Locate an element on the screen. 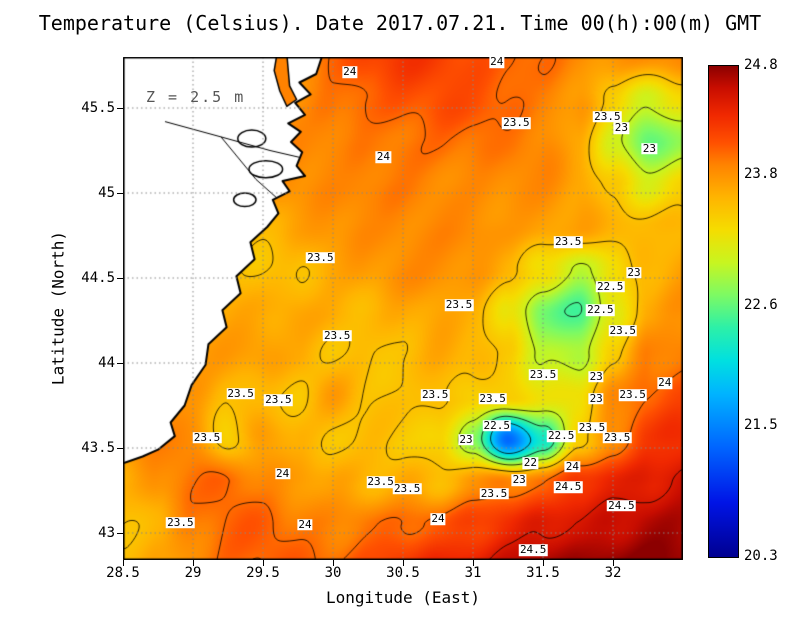  x-tick-label: 30.5 is located at coordinates (403, 573).